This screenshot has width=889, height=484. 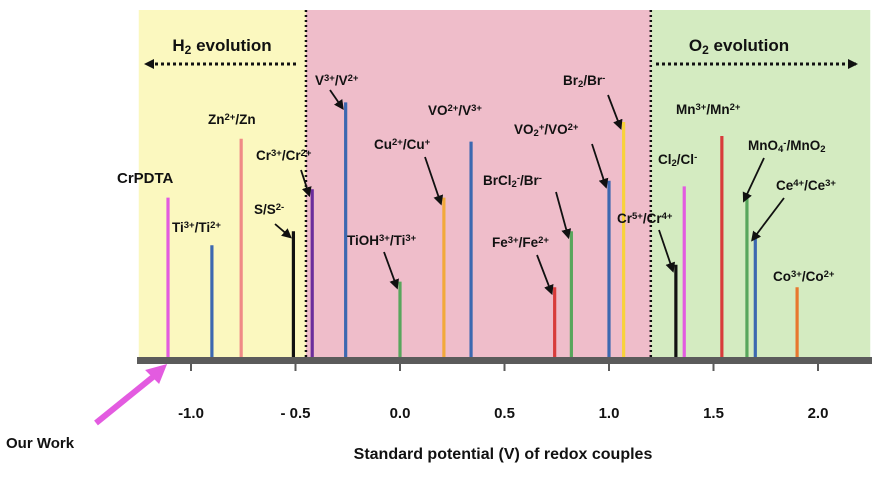 What do you see at coordinates (503, 454) in the screenshot?
I see `x-axis-label: Standard potential (V) of redox couples` at bounding box center [503, 454].